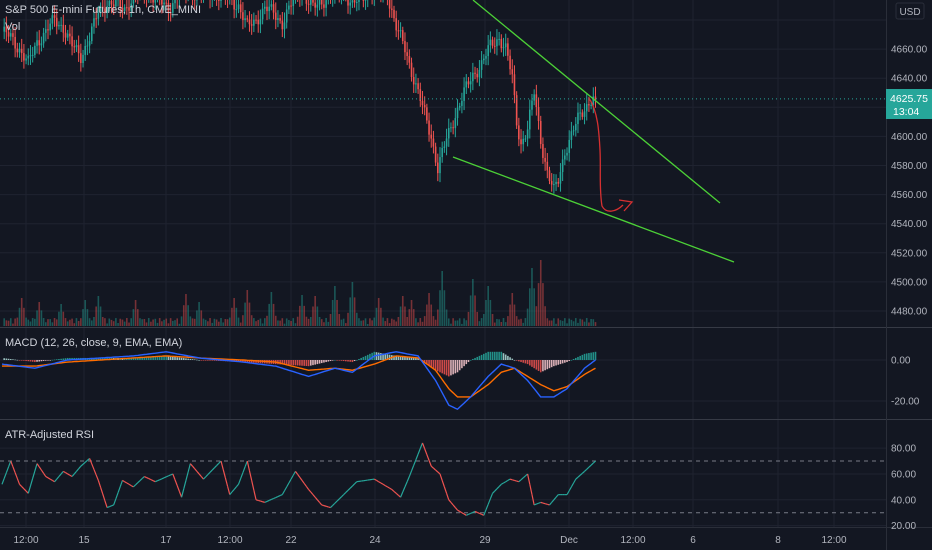 The width and height of the screenshot is (932, 550). What do you see at coordinates (49, 435) in the screenshot?
I see `rsi-legend: ATR-Adjusted RSI` at bounding box center [49, 435].